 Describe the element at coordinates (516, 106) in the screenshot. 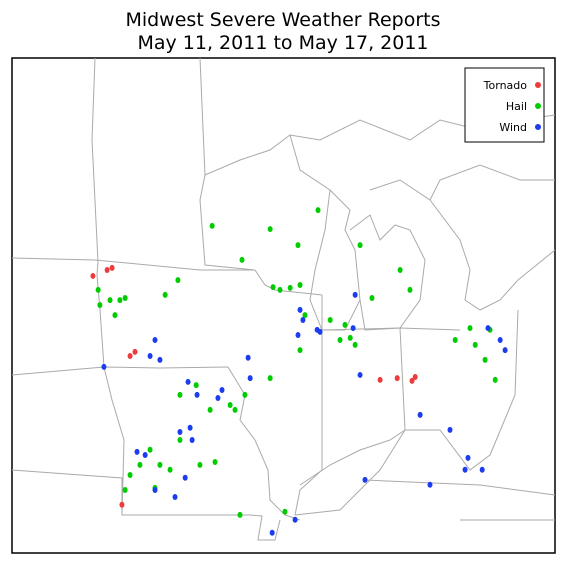

I see `legend-label: Hail` at that location.